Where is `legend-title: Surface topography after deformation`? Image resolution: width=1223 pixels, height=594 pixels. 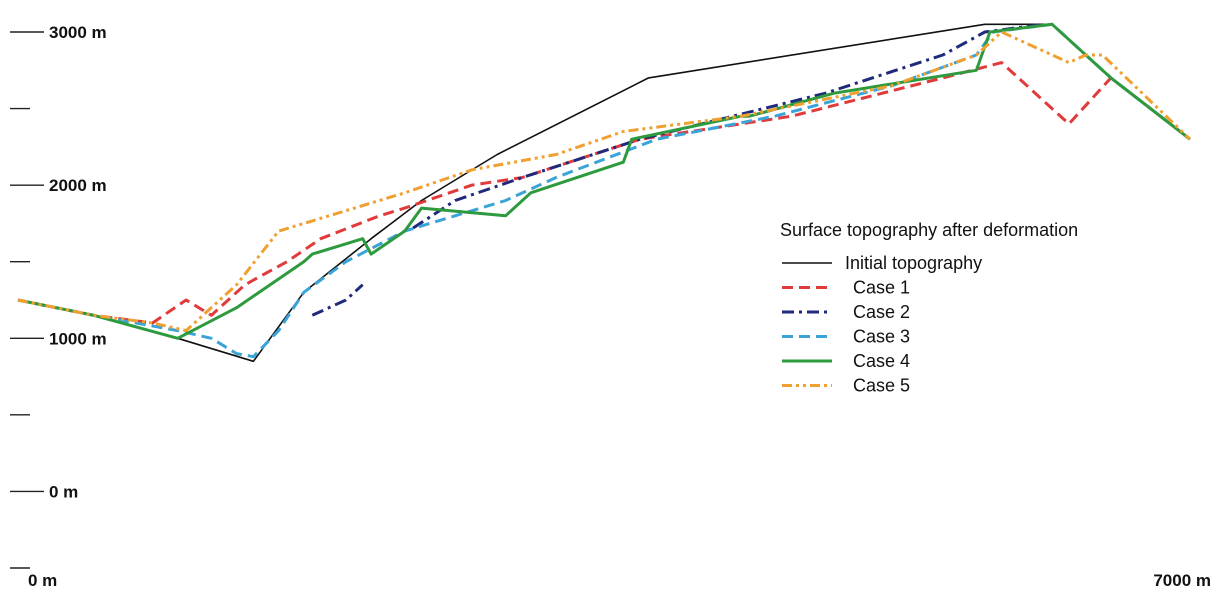 legend-title: Surface topography after deformation is located at coordinates (929, 230).